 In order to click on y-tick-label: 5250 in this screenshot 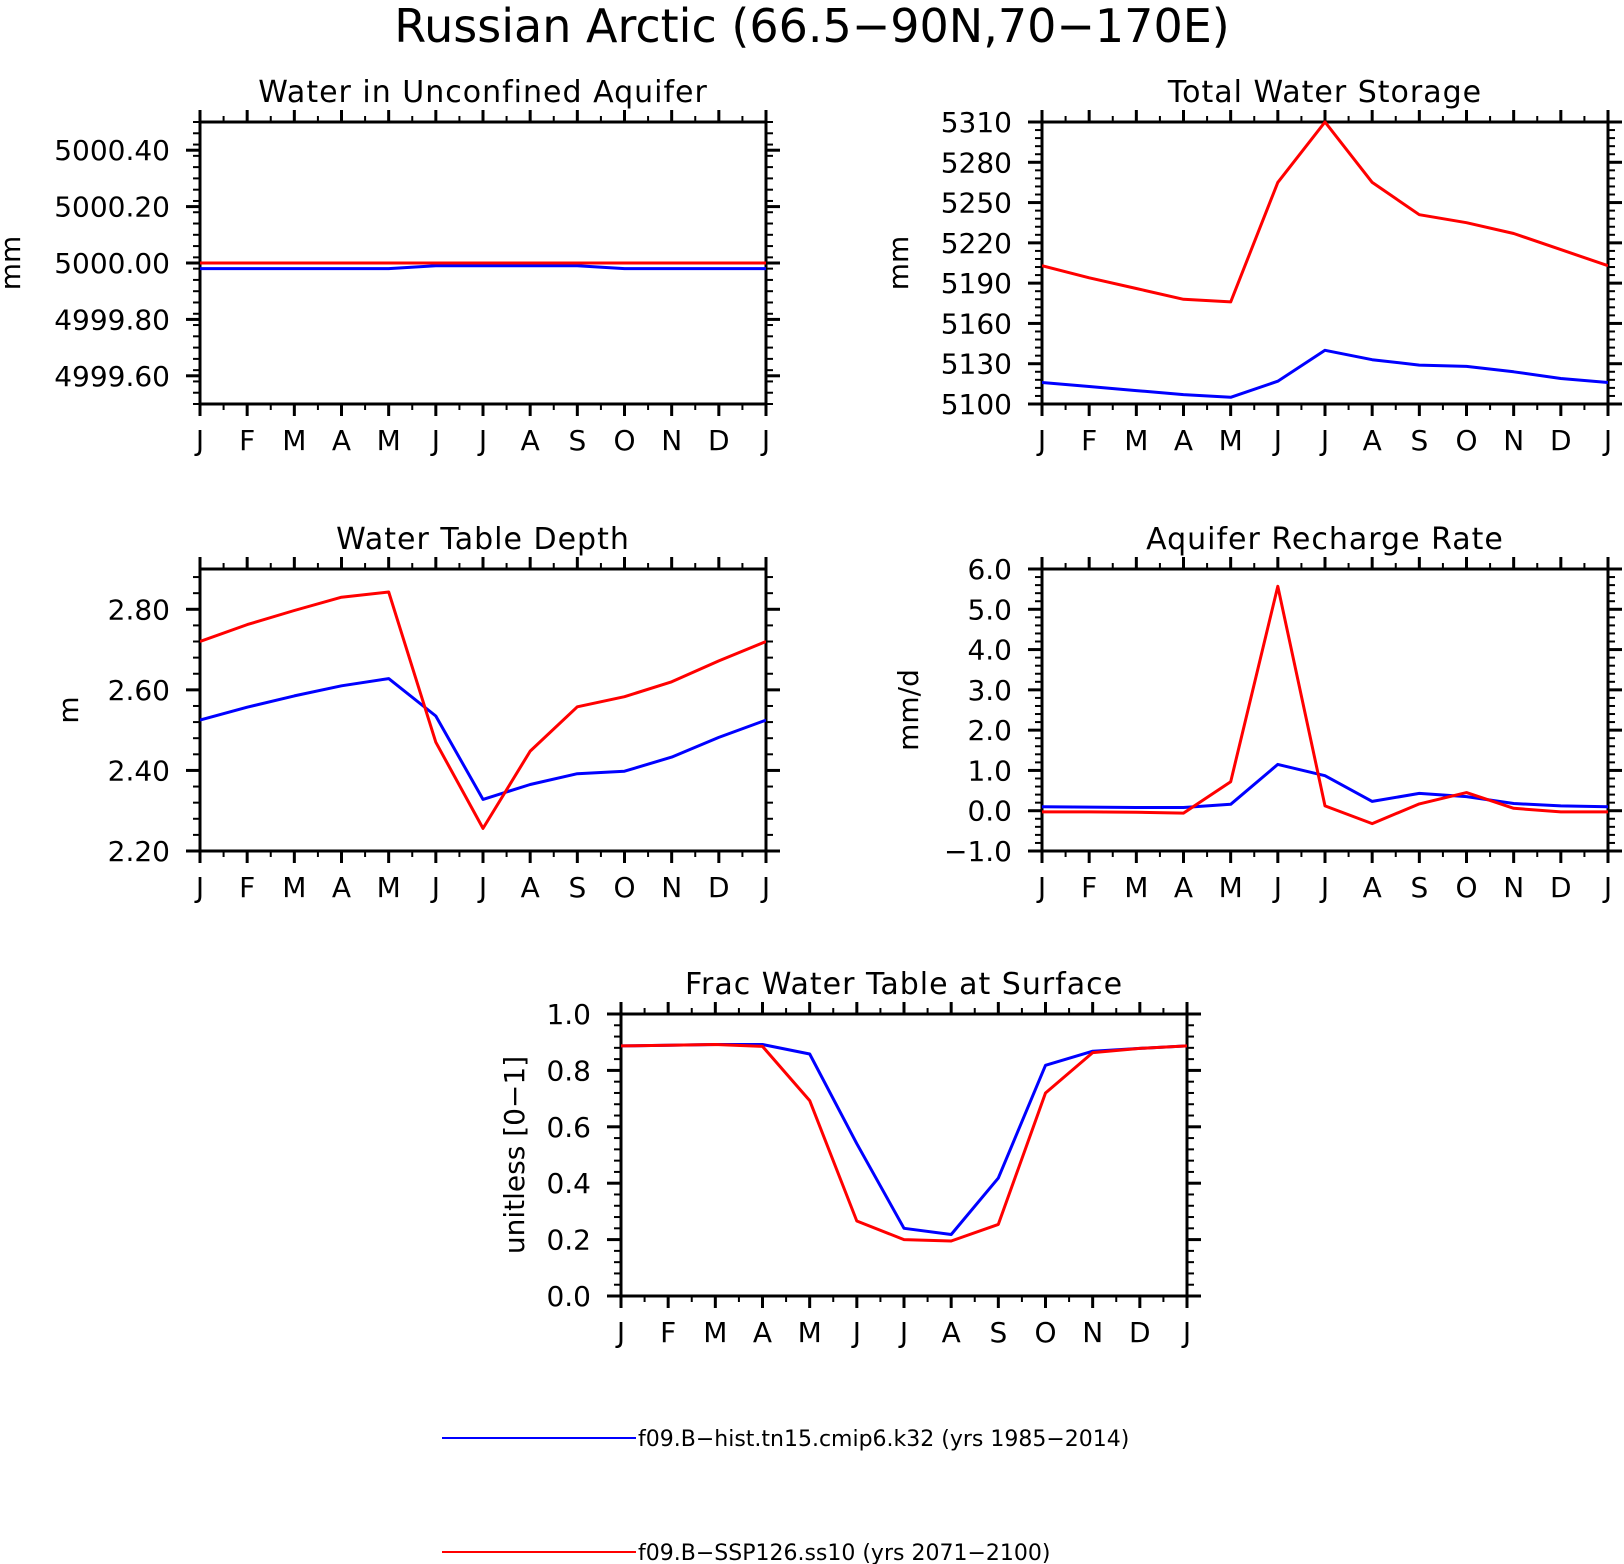, I will do `click(976, 203)`.